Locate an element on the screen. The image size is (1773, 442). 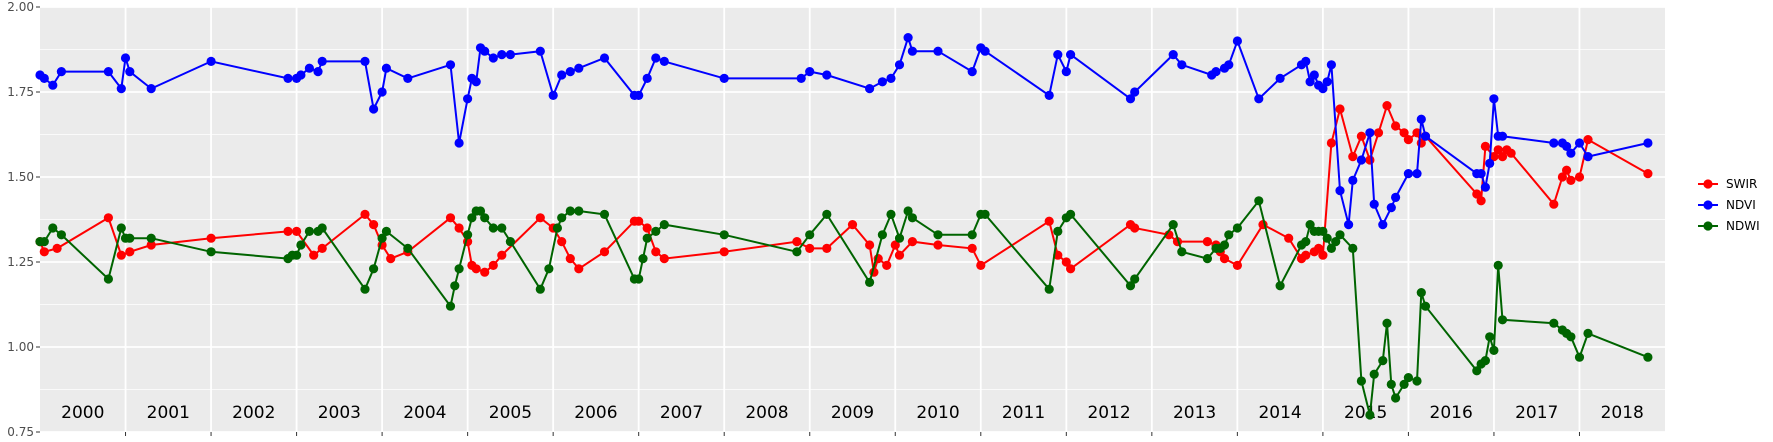
year-label: 2004 is located at coordinates (424, 413).